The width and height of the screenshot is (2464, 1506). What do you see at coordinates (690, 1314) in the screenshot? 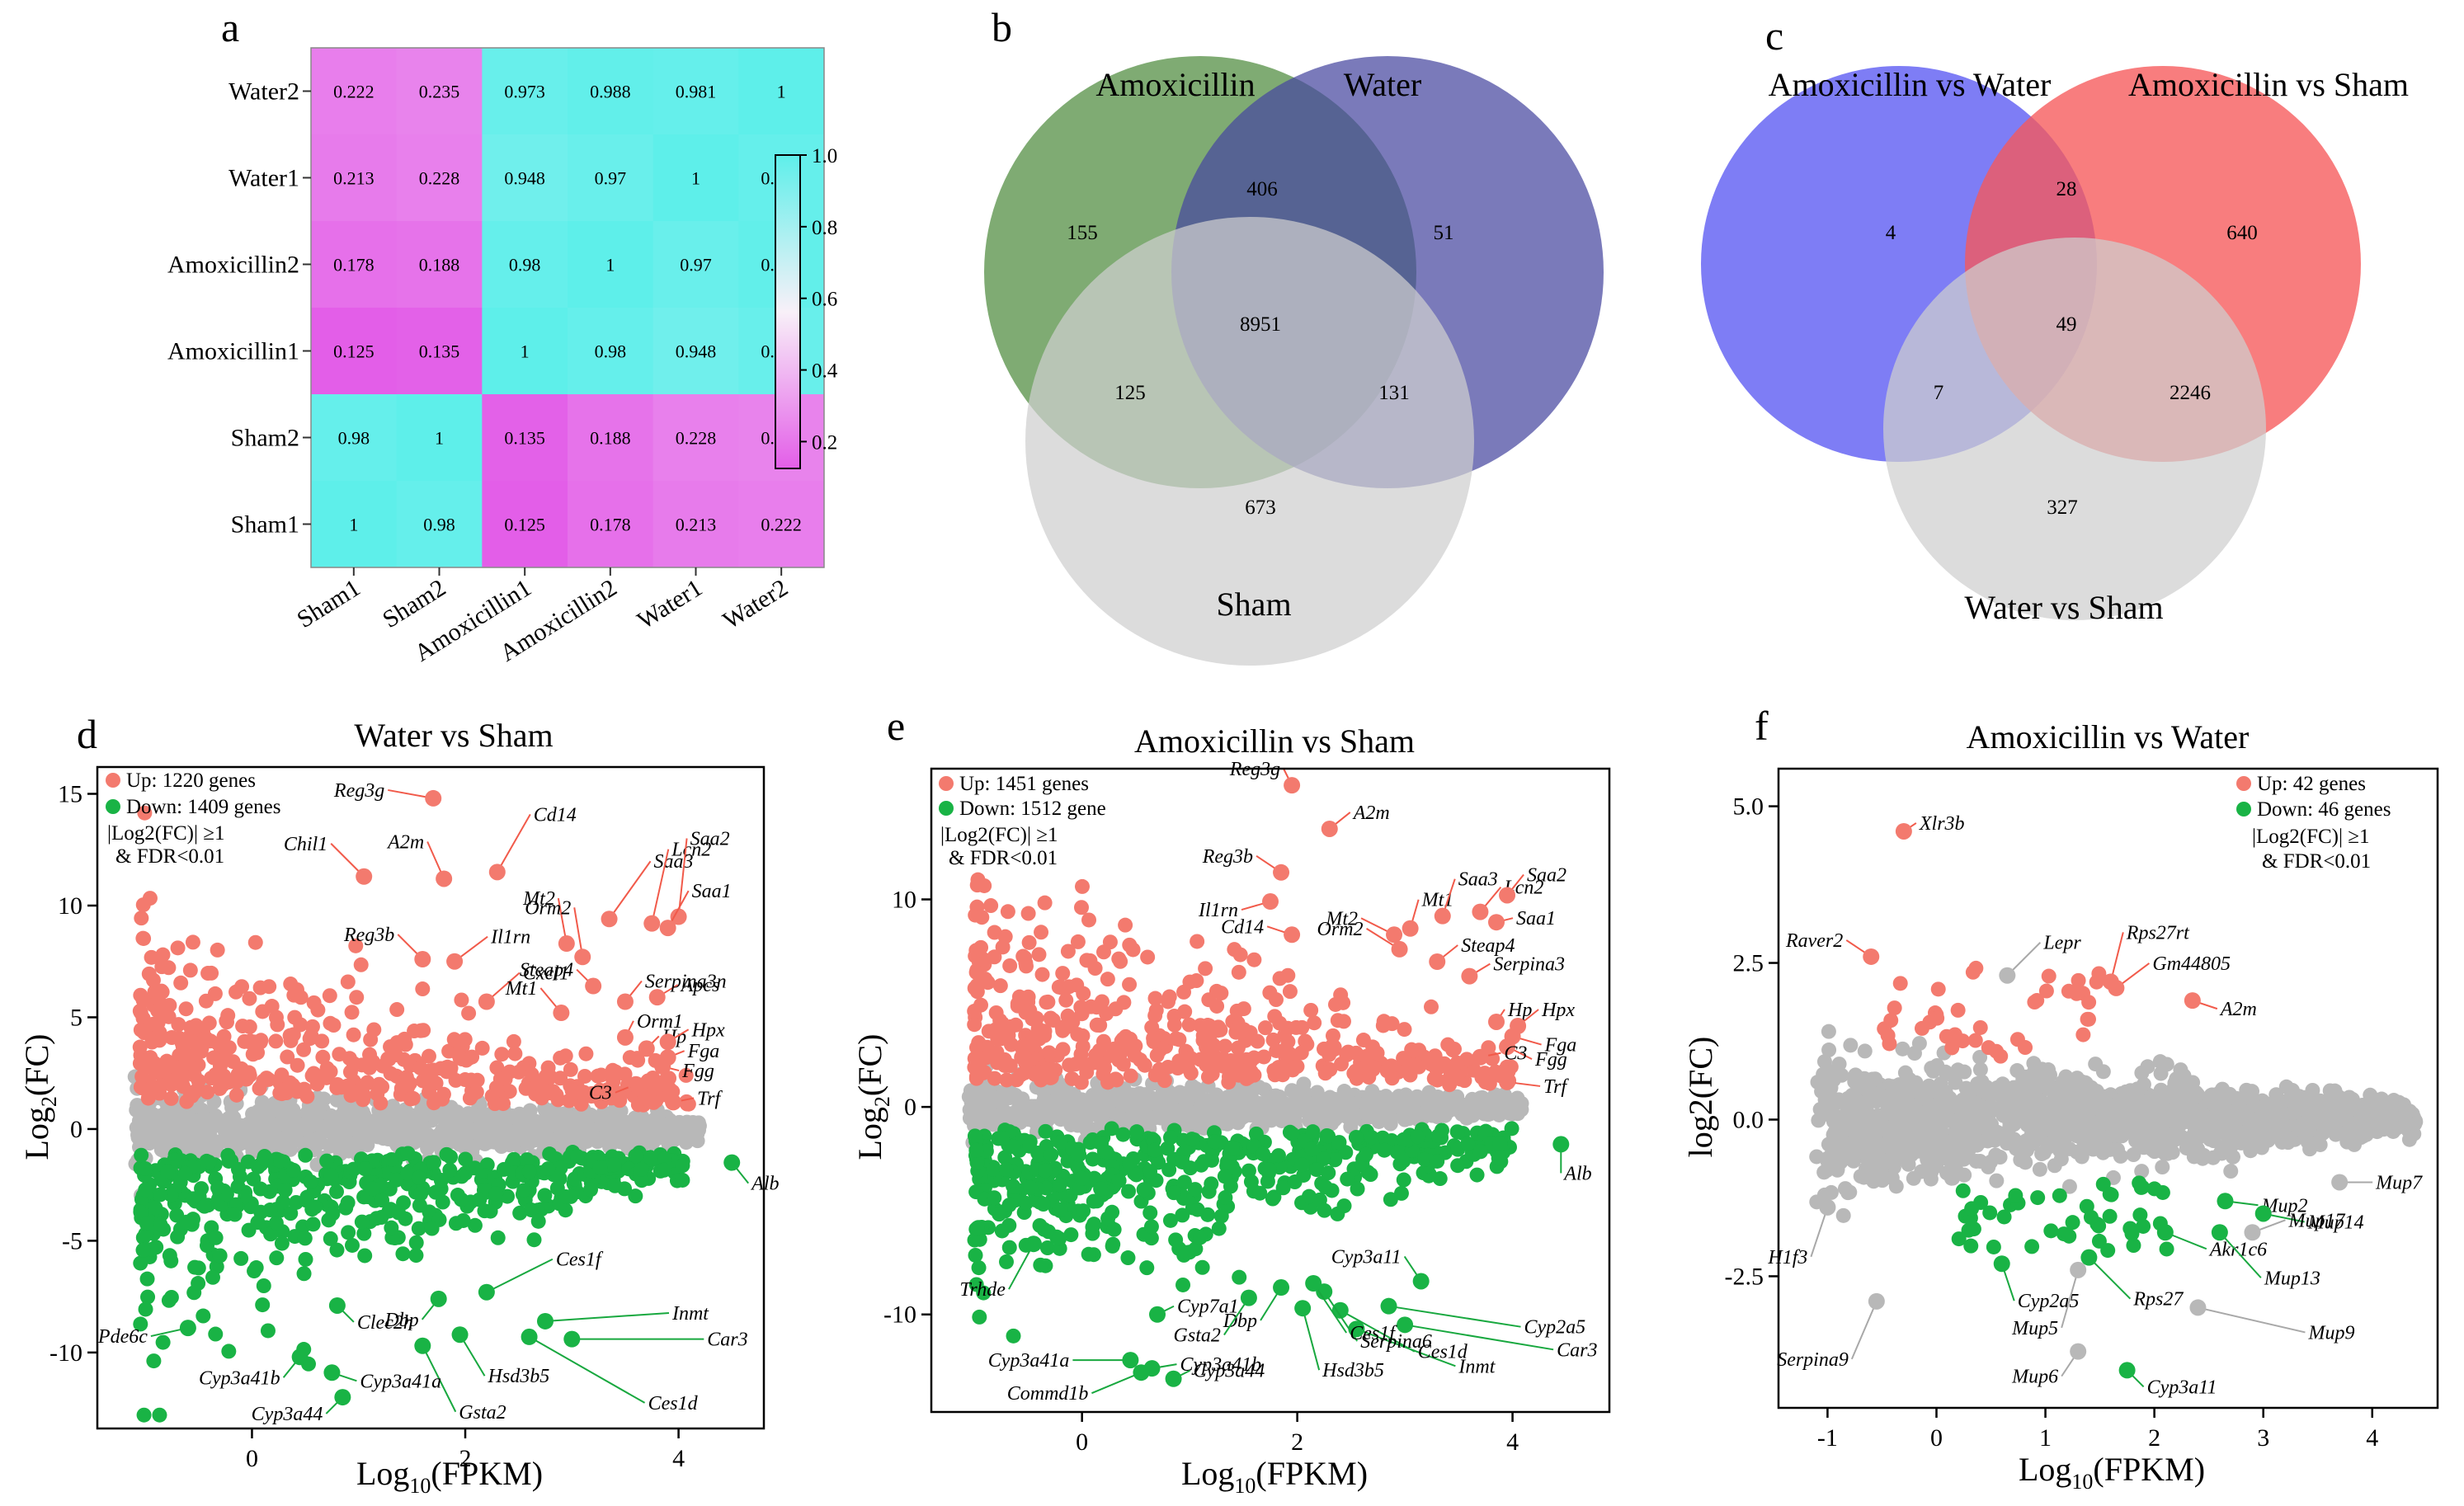
I see `gene-label: Inmt` at bounding box center [690, 1314].